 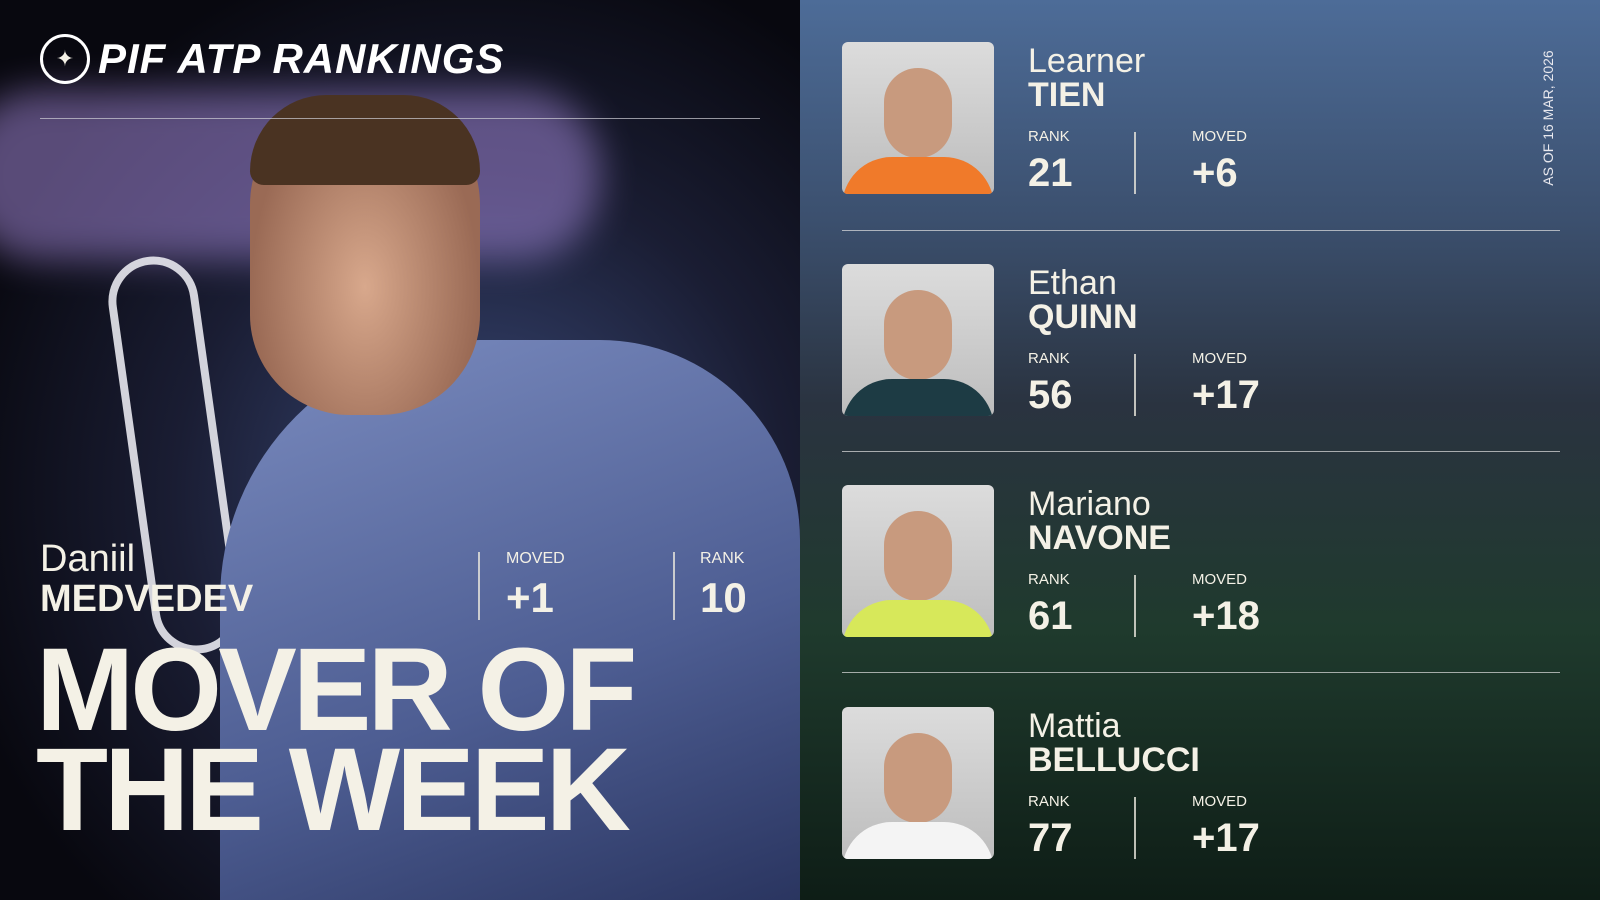 I want to click on player-rank: RANK 21, so click(x=1050, y=162).